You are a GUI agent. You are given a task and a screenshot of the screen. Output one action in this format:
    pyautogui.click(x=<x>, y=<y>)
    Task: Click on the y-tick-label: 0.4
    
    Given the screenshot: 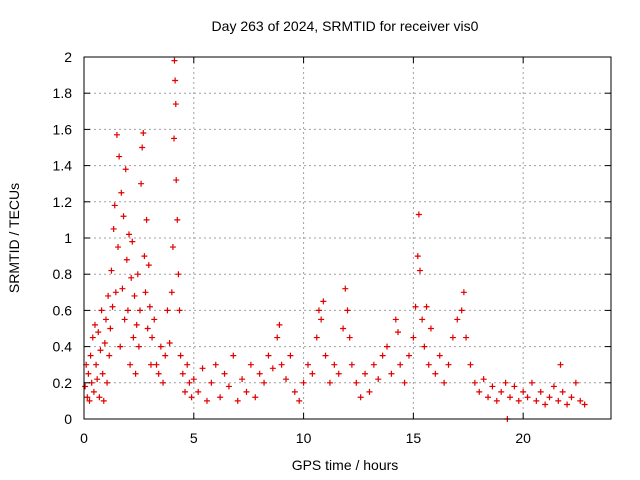 What is the action you would take?
    pyautogui.click(x=63, y=347)
    